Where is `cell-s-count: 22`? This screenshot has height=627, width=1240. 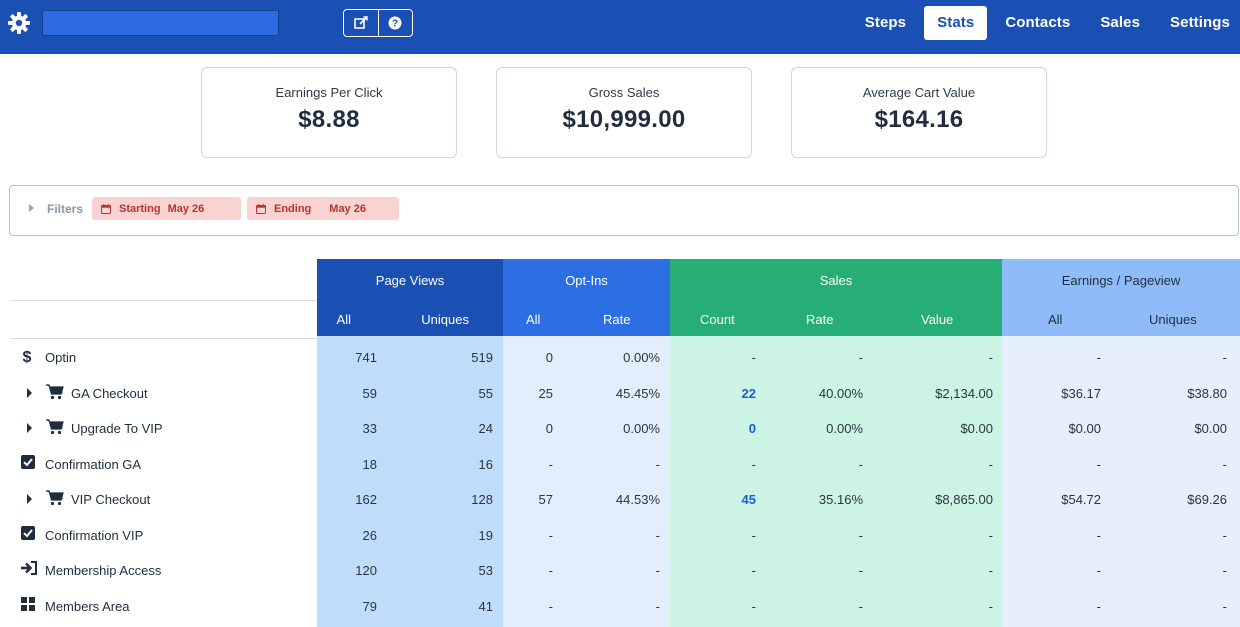 cell-s-count: 22 is located at coordinates (748, 393).